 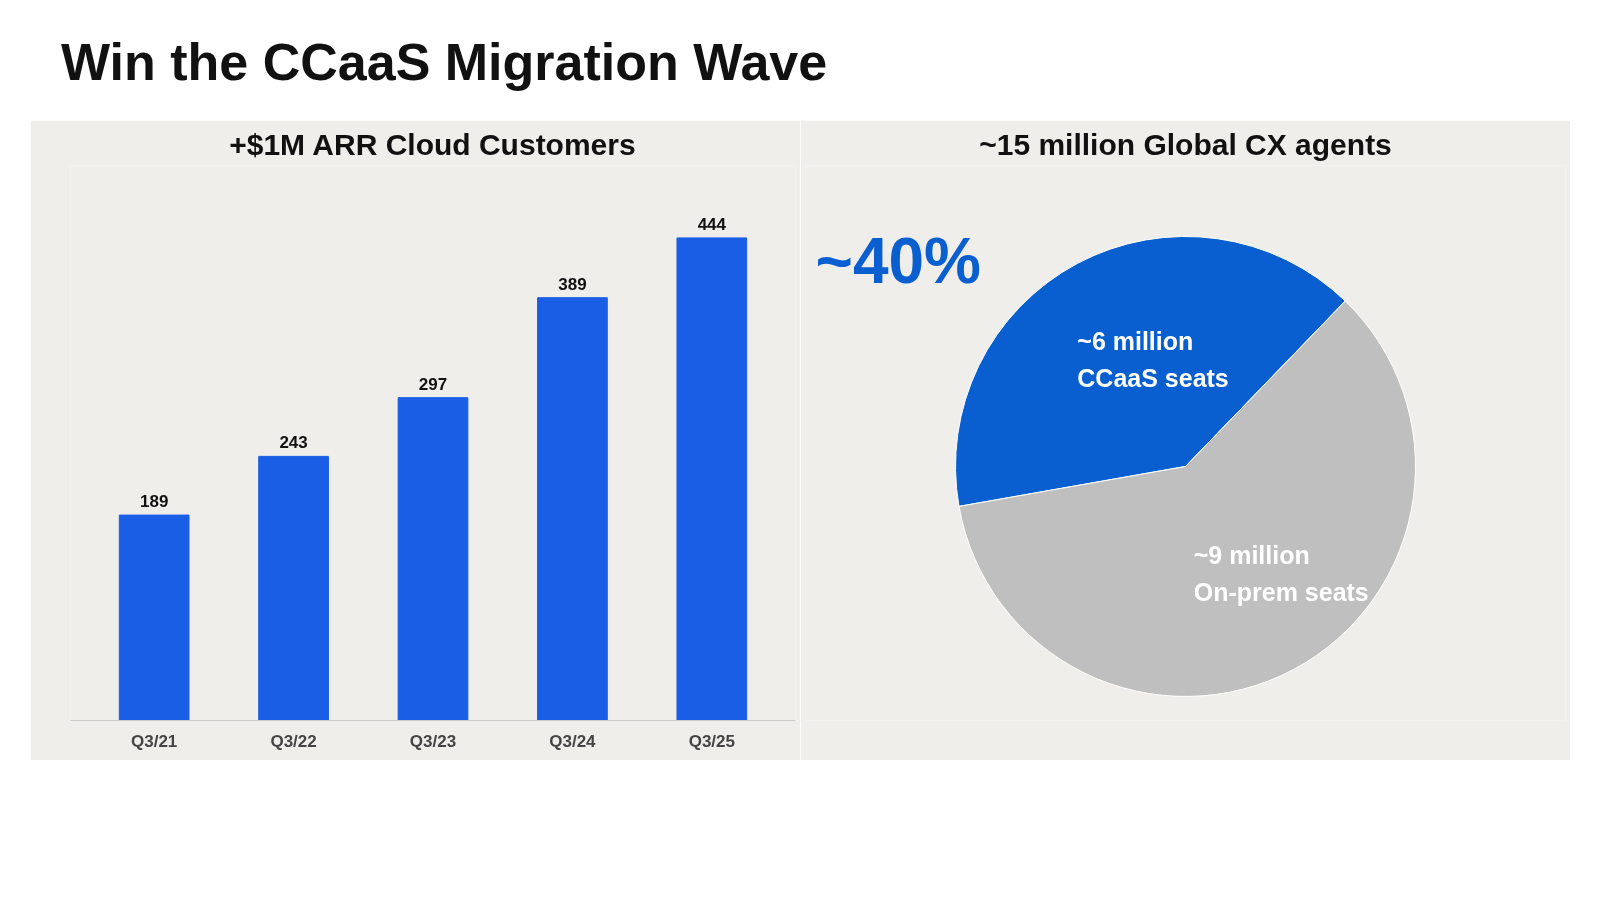 What do you see at coordinates (1153, 359) in the screenshot?
I see `slice-label: ~6 million CCaaS seats` at bounding box center [1153, 359].